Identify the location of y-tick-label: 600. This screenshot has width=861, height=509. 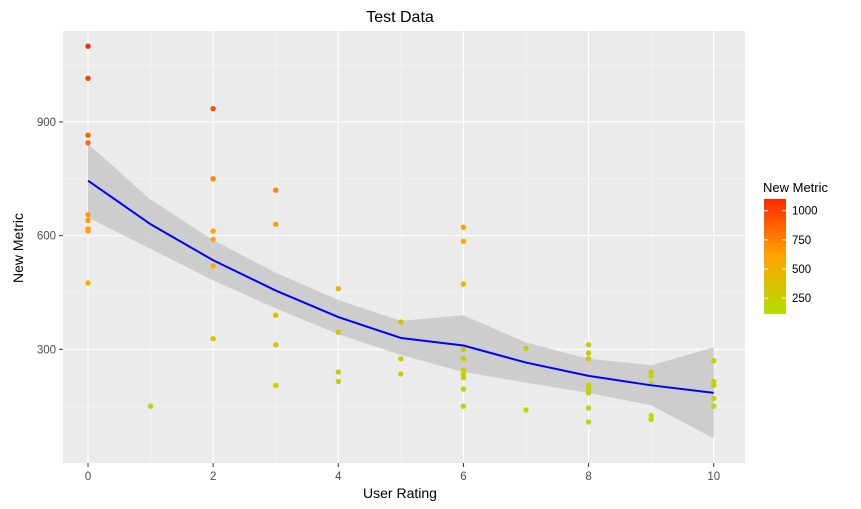
(46, 237).